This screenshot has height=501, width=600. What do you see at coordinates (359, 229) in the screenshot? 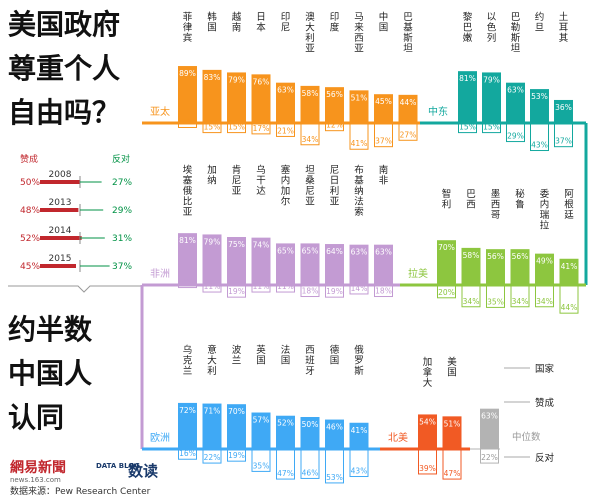
I see `country-africa: 布基纳法索 63% 14%` at bounding box center [359, 229].